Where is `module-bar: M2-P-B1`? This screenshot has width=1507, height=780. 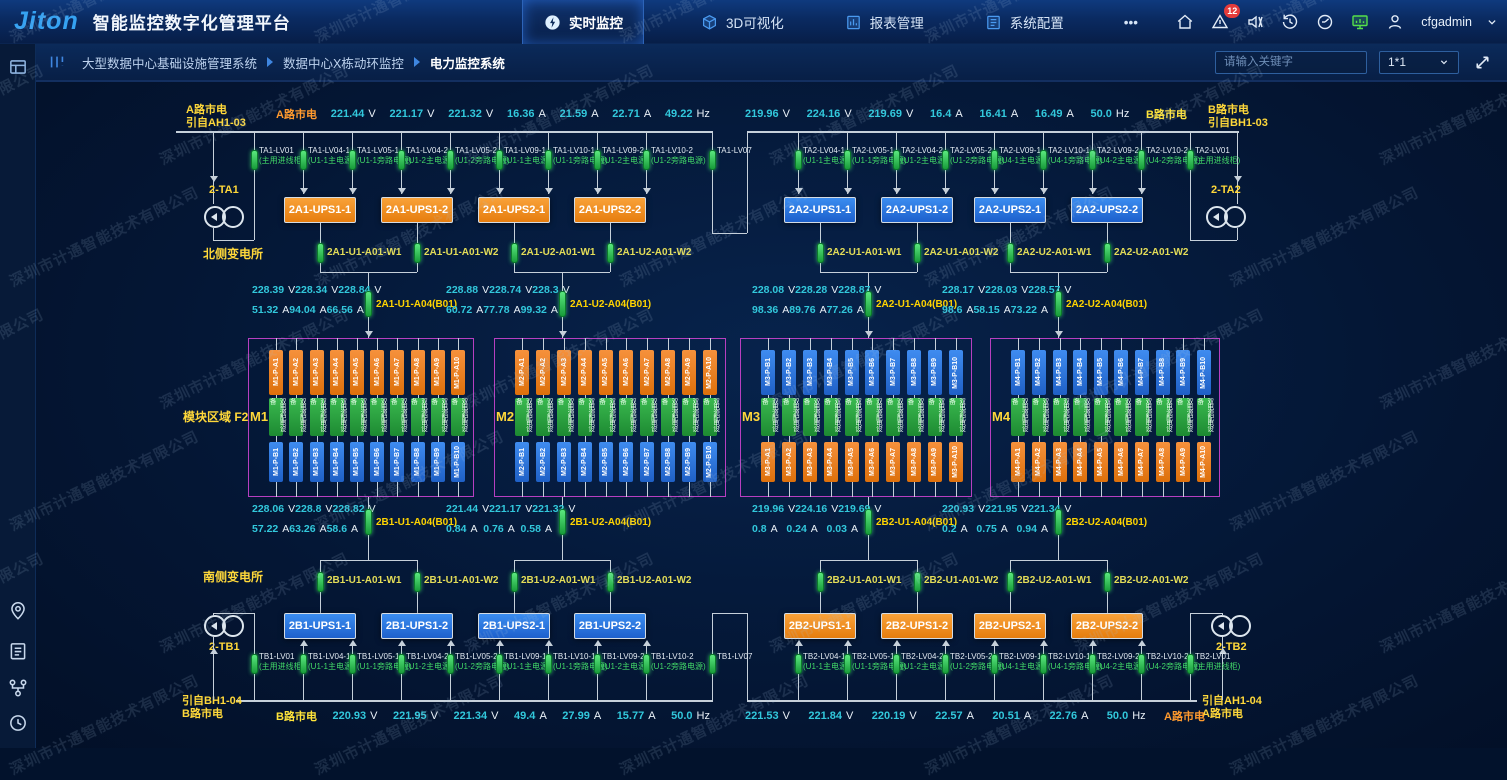 module-bar: M2-P-B1 is located at coordinates (522, 462).